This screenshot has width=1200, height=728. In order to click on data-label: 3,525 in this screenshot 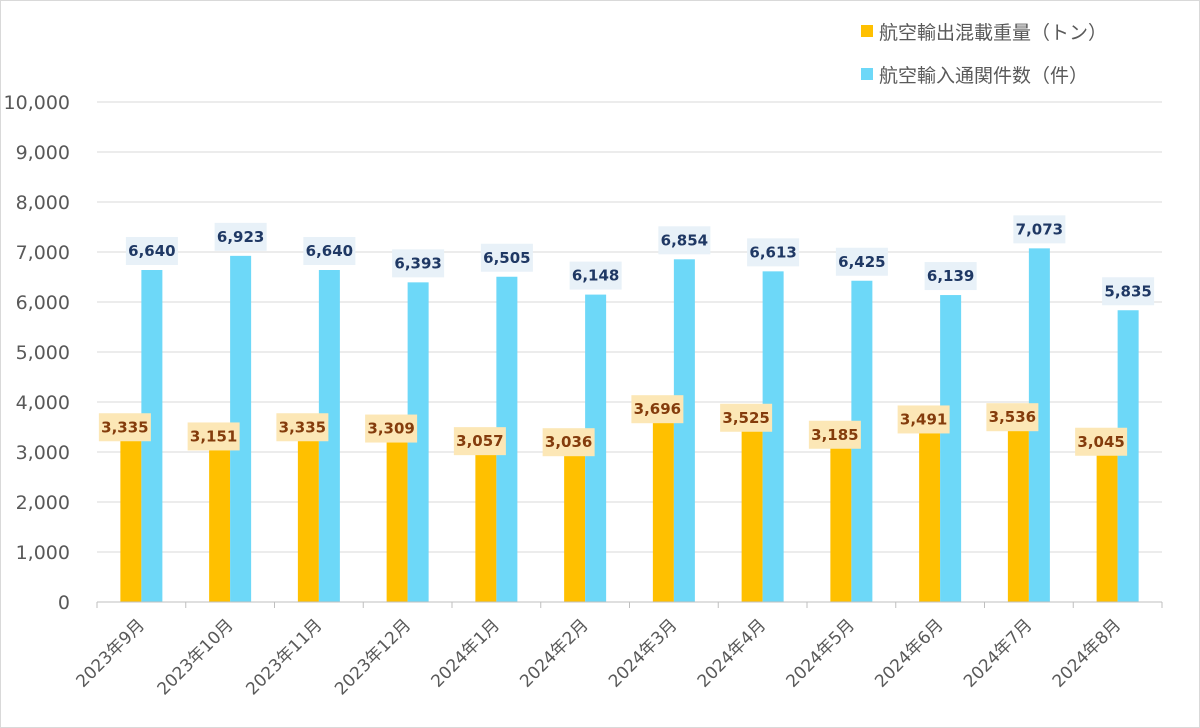, I will do `click(746, 417)`.